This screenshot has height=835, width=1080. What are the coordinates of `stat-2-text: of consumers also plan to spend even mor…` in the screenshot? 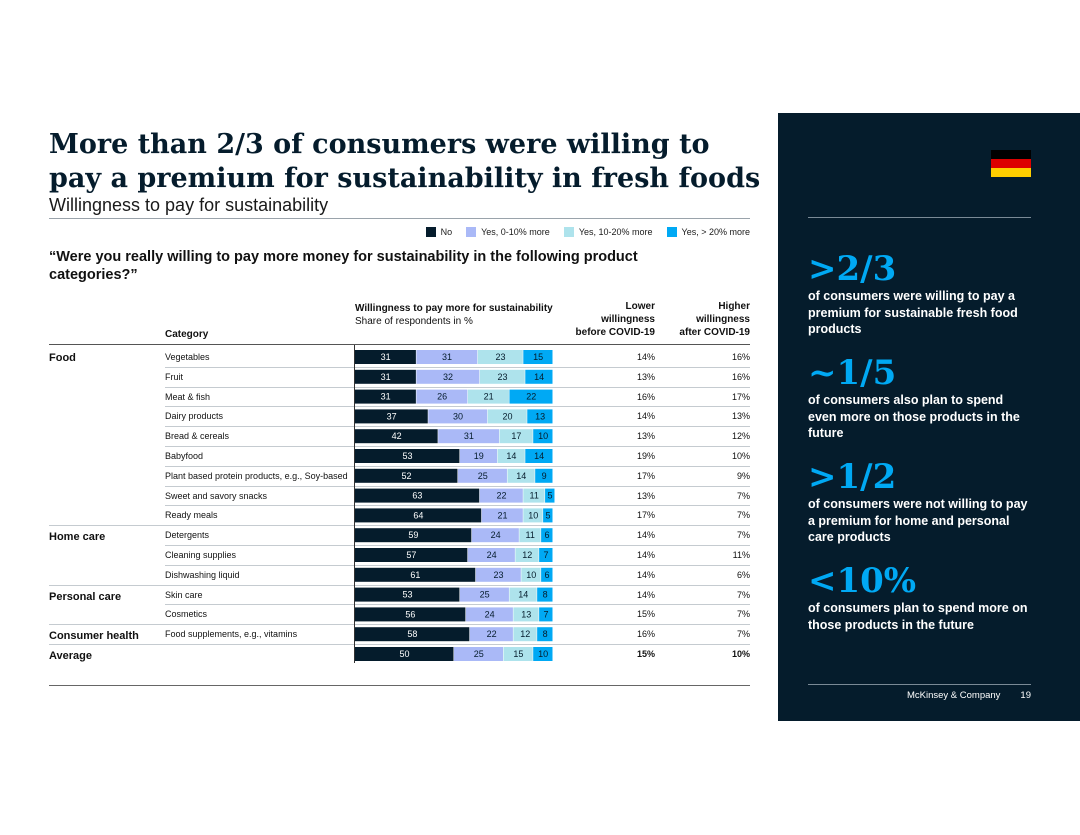 It's located at (914, 416).